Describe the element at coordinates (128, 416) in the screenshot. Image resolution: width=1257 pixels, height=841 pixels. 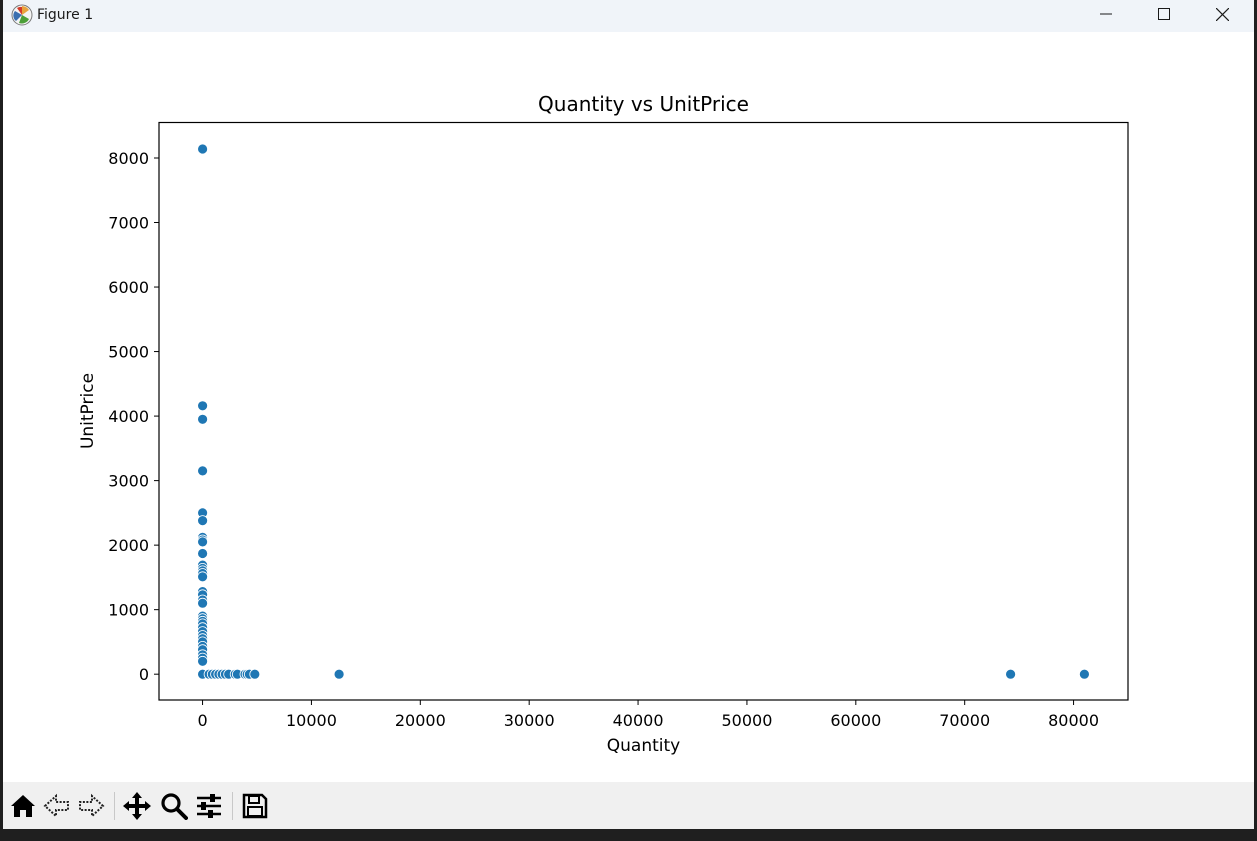
I see `y-tick-label: 4000` at that location.